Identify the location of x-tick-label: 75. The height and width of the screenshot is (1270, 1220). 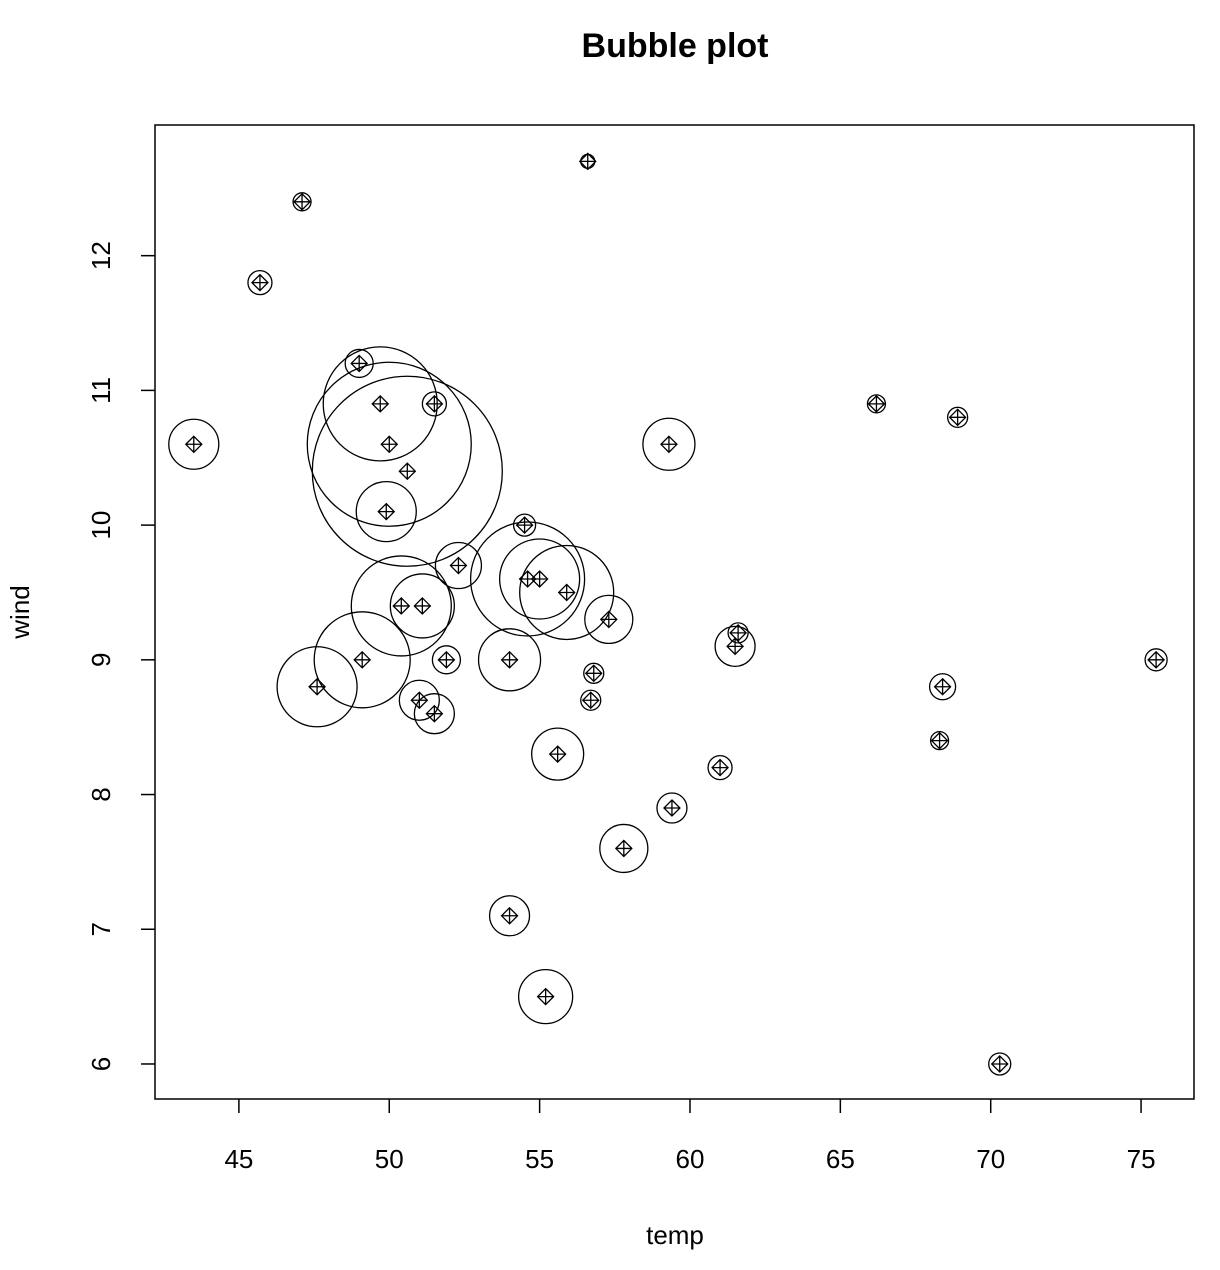
(1141, 1159).